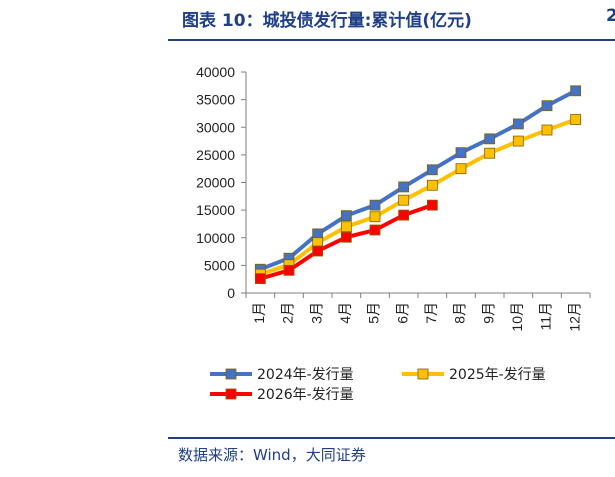  What do you see at coordinates (391, 40) in the screenshot?
I see `title-rule` at bounding box center [391, 40].